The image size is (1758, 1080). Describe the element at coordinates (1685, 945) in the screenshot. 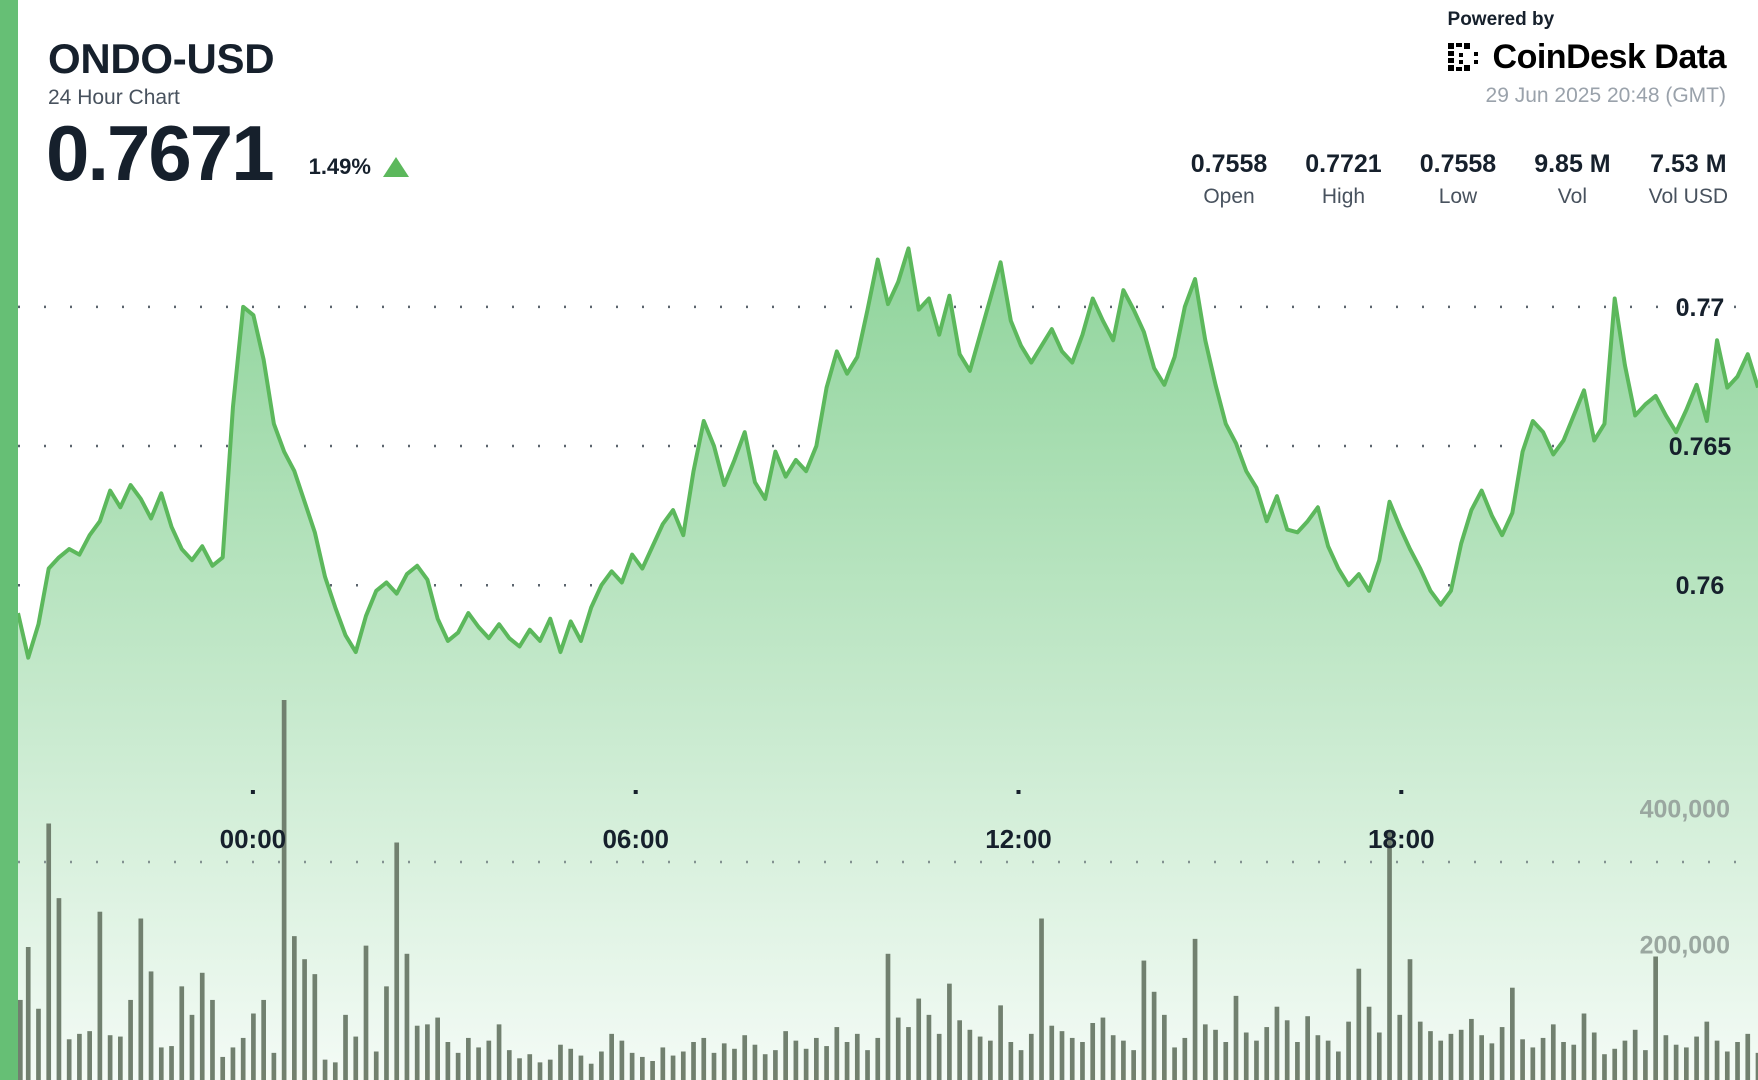

I see `volume-axis-tick: 200,000` at that location.